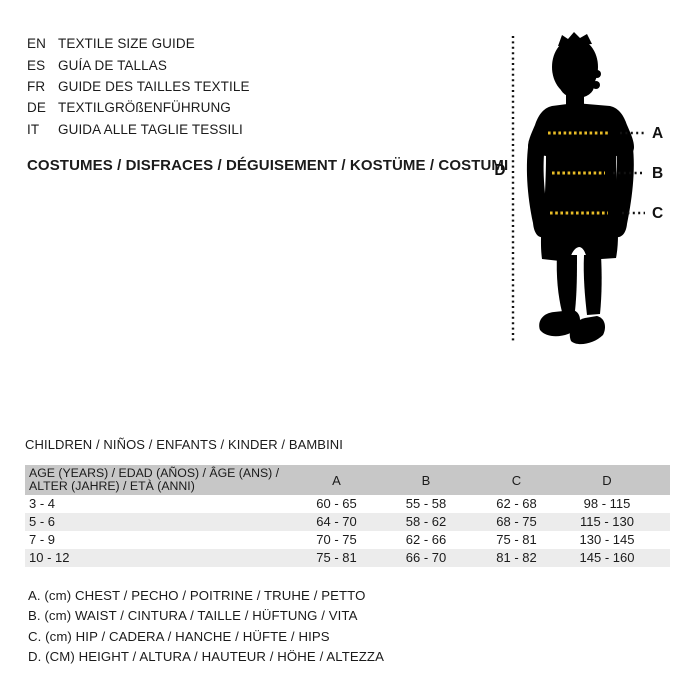  Describe the element at coordinates (657, 213) in the screenshot. I see `label-c: C` at that location.